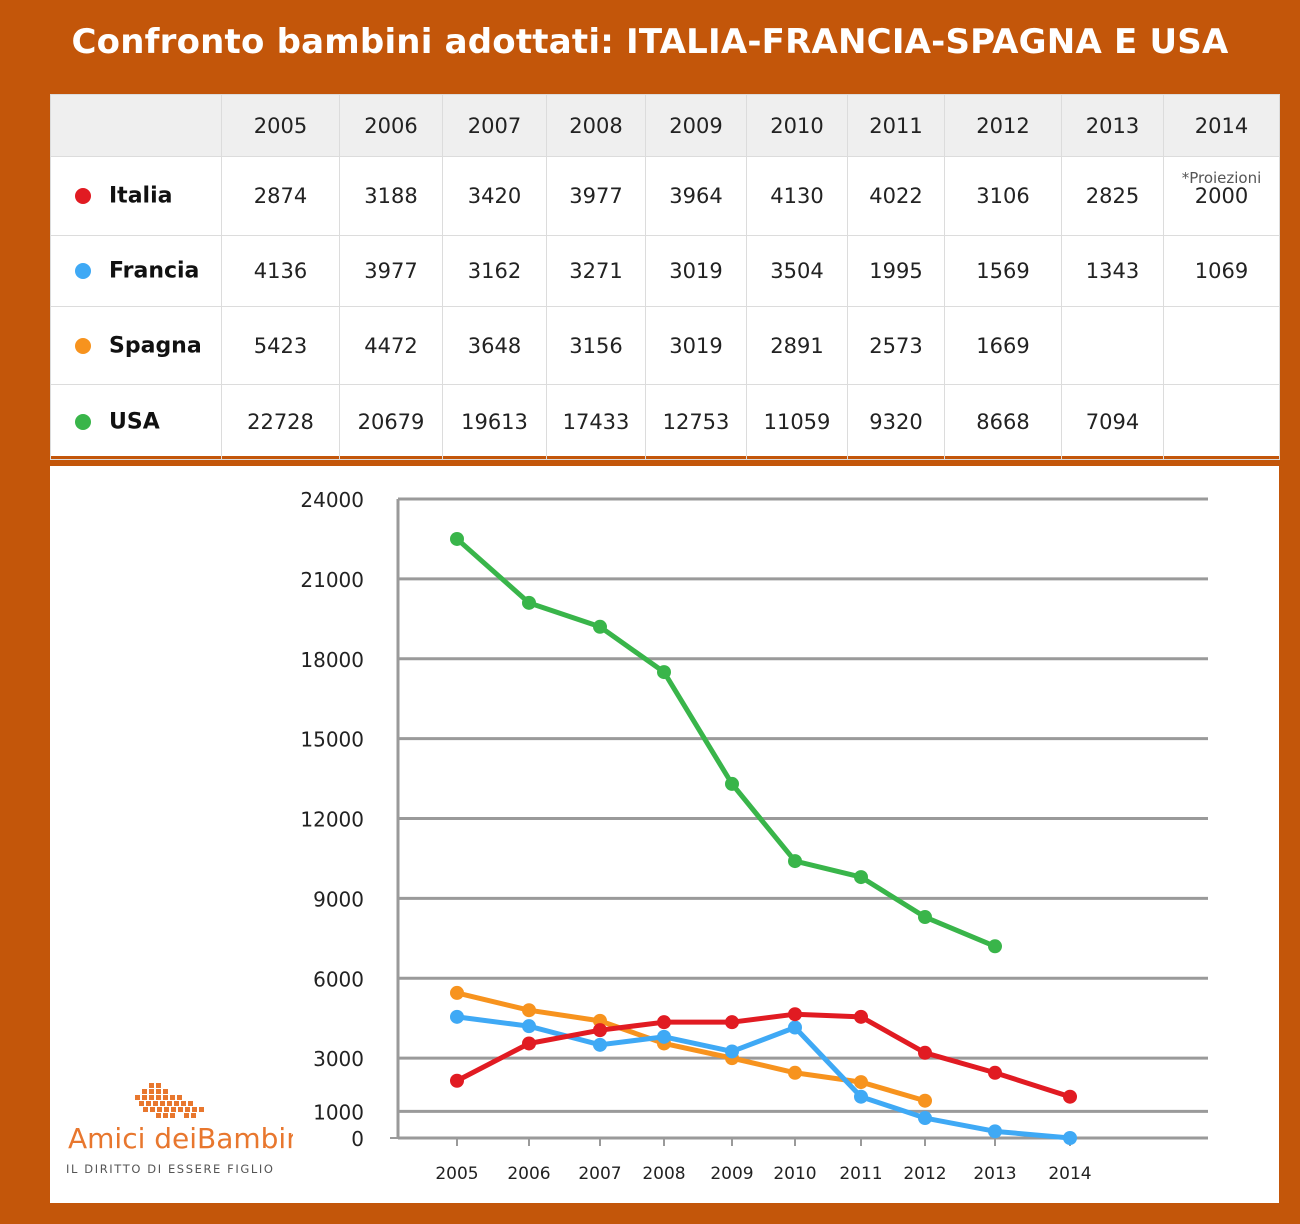 The width and height of the screenshot is (1300, 1224). What do you see at coordinates (1221, 271) in the screenshot?
I see `table-cell: 1069` at bounding box center [1221, 271].